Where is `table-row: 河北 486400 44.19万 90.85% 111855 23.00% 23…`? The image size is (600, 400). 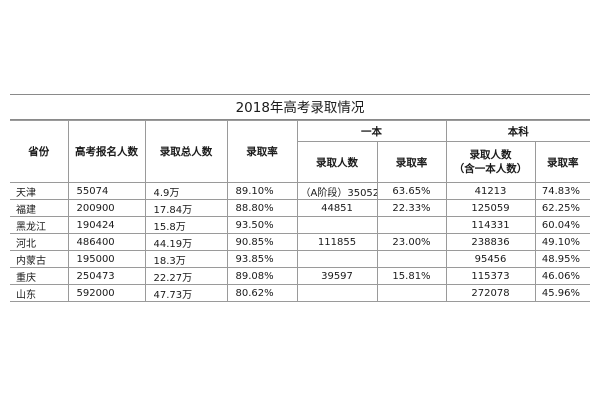 table-row: 河北 486400 44.19万 90.85% 111855 23.00% 23… is located at coordinates (300, 242).